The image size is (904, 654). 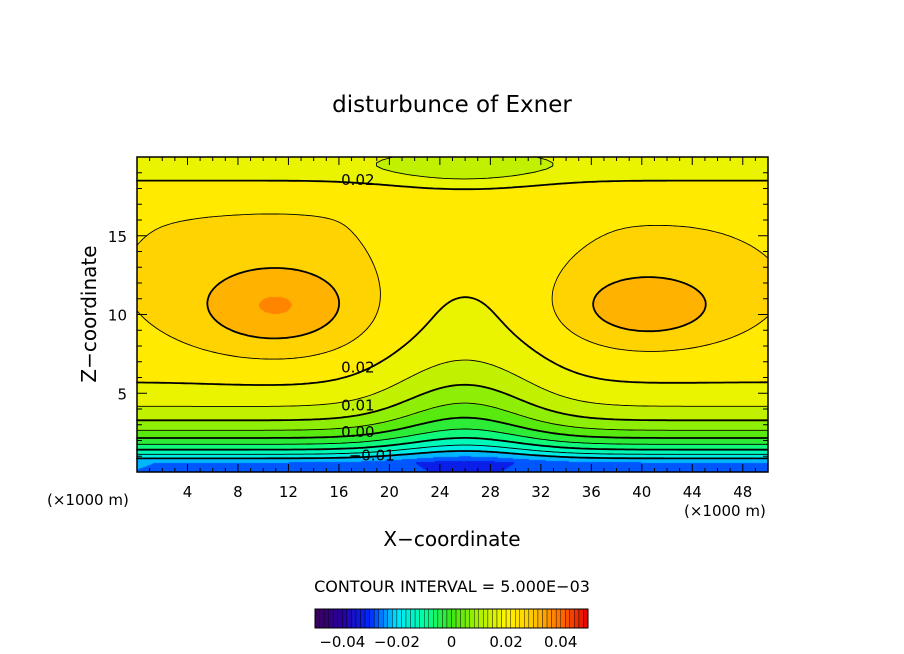 What do you see at coordinates (368, 318) in the screenshot?
I see `contour-labels: 0.02 0.02 0.01 0.00 −0.01` at bounding box center [368, 318].